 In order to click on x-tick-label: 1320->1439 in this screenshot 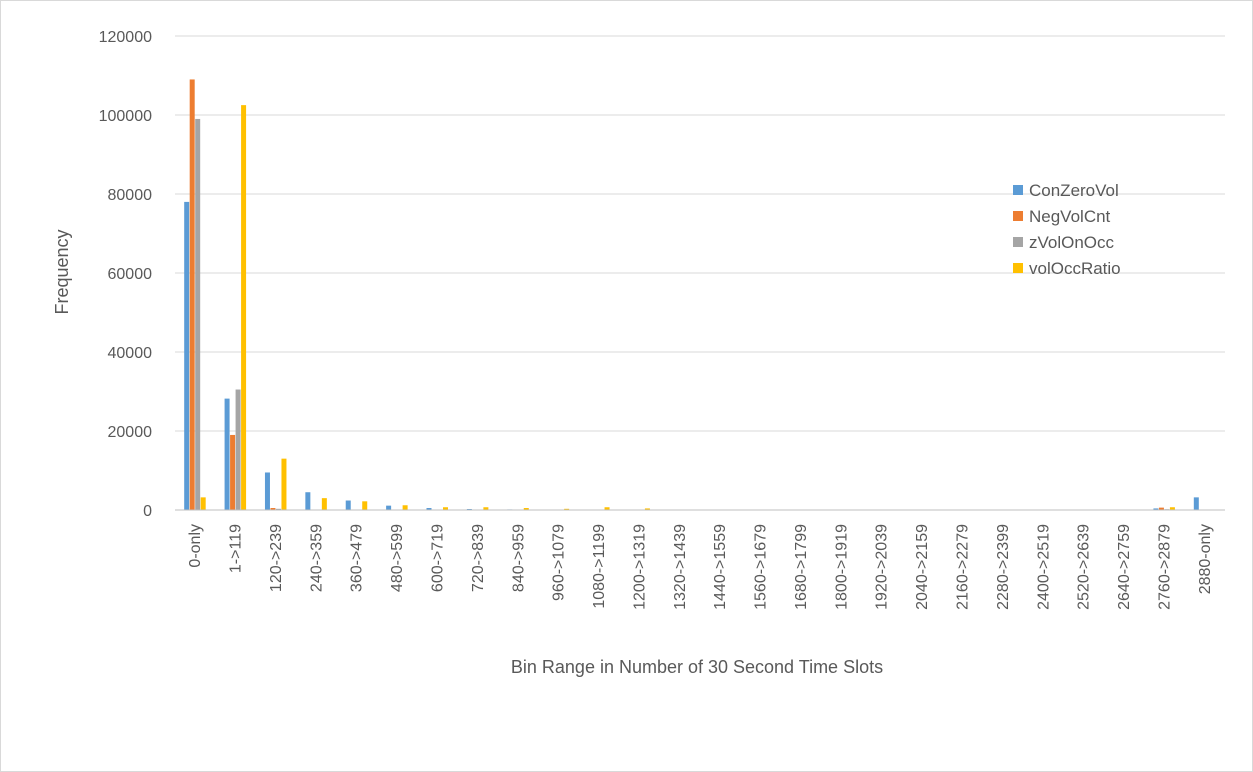, I will do `click(680, 567)`.